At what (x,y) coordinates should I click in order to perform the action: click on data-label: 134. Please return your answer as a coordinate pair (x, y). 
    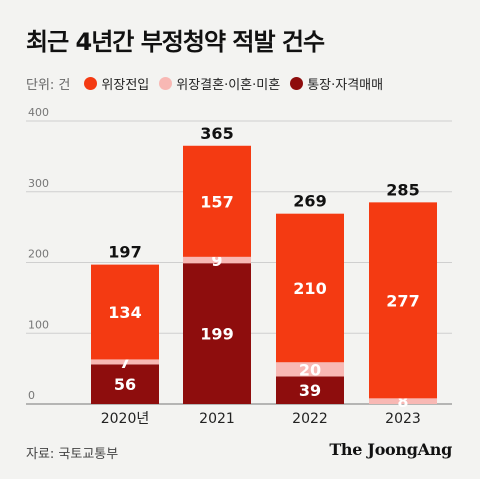
    Looking at the image, I should click on (124, 312).